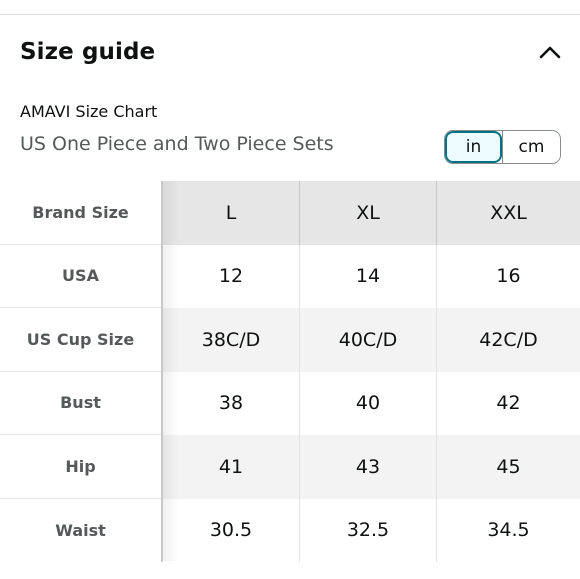  Describe the element at coordinates (508, 212) in the screenshot. I see `size-header-xxl: XXL` at that location.